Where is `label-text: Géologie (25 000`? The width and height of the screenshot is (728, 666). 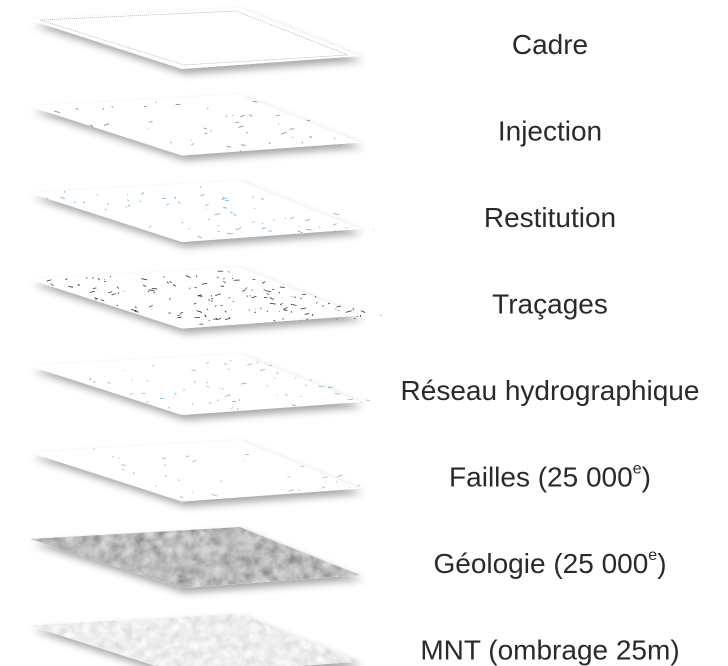 label-text: Géologie (25 000 is located at coordinates (540, 563).